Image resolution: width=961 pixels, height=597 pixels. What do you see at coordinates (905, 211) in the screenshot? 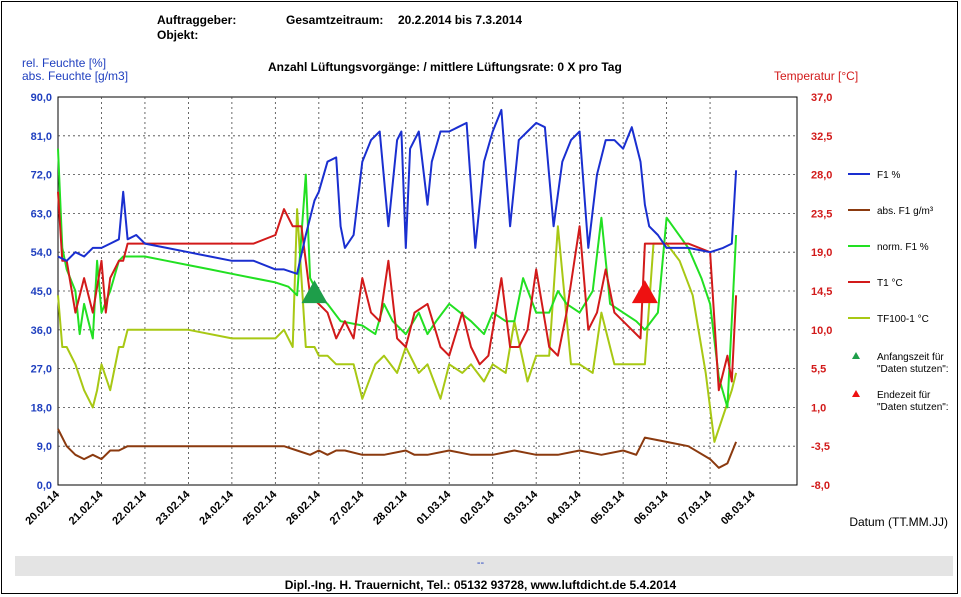
I see `legend-label: abs. F1 g/m³` at bounding box center [905, 211].